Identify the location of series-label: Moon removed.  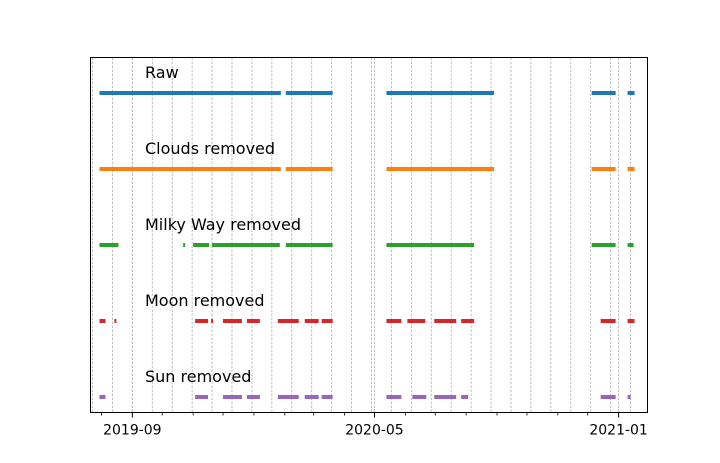
(205, 300).